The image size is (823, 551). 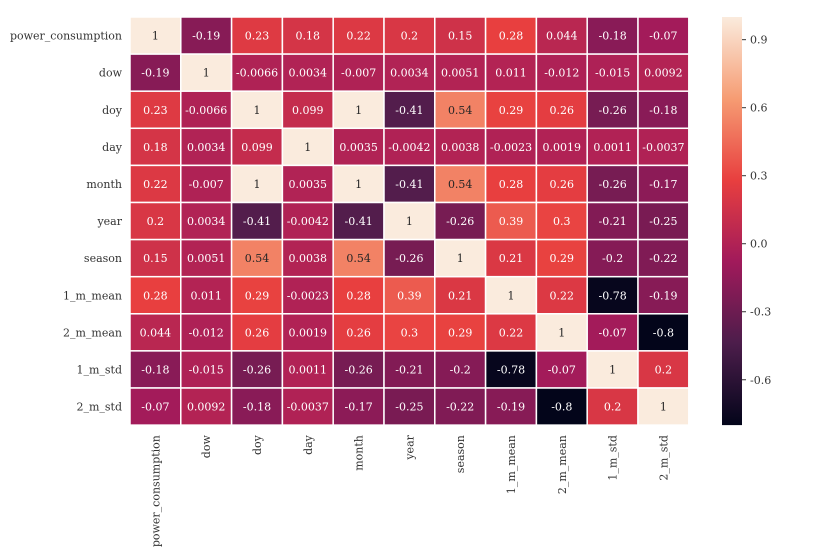 I want to click on column-label: month, so click(x=359, y=453).